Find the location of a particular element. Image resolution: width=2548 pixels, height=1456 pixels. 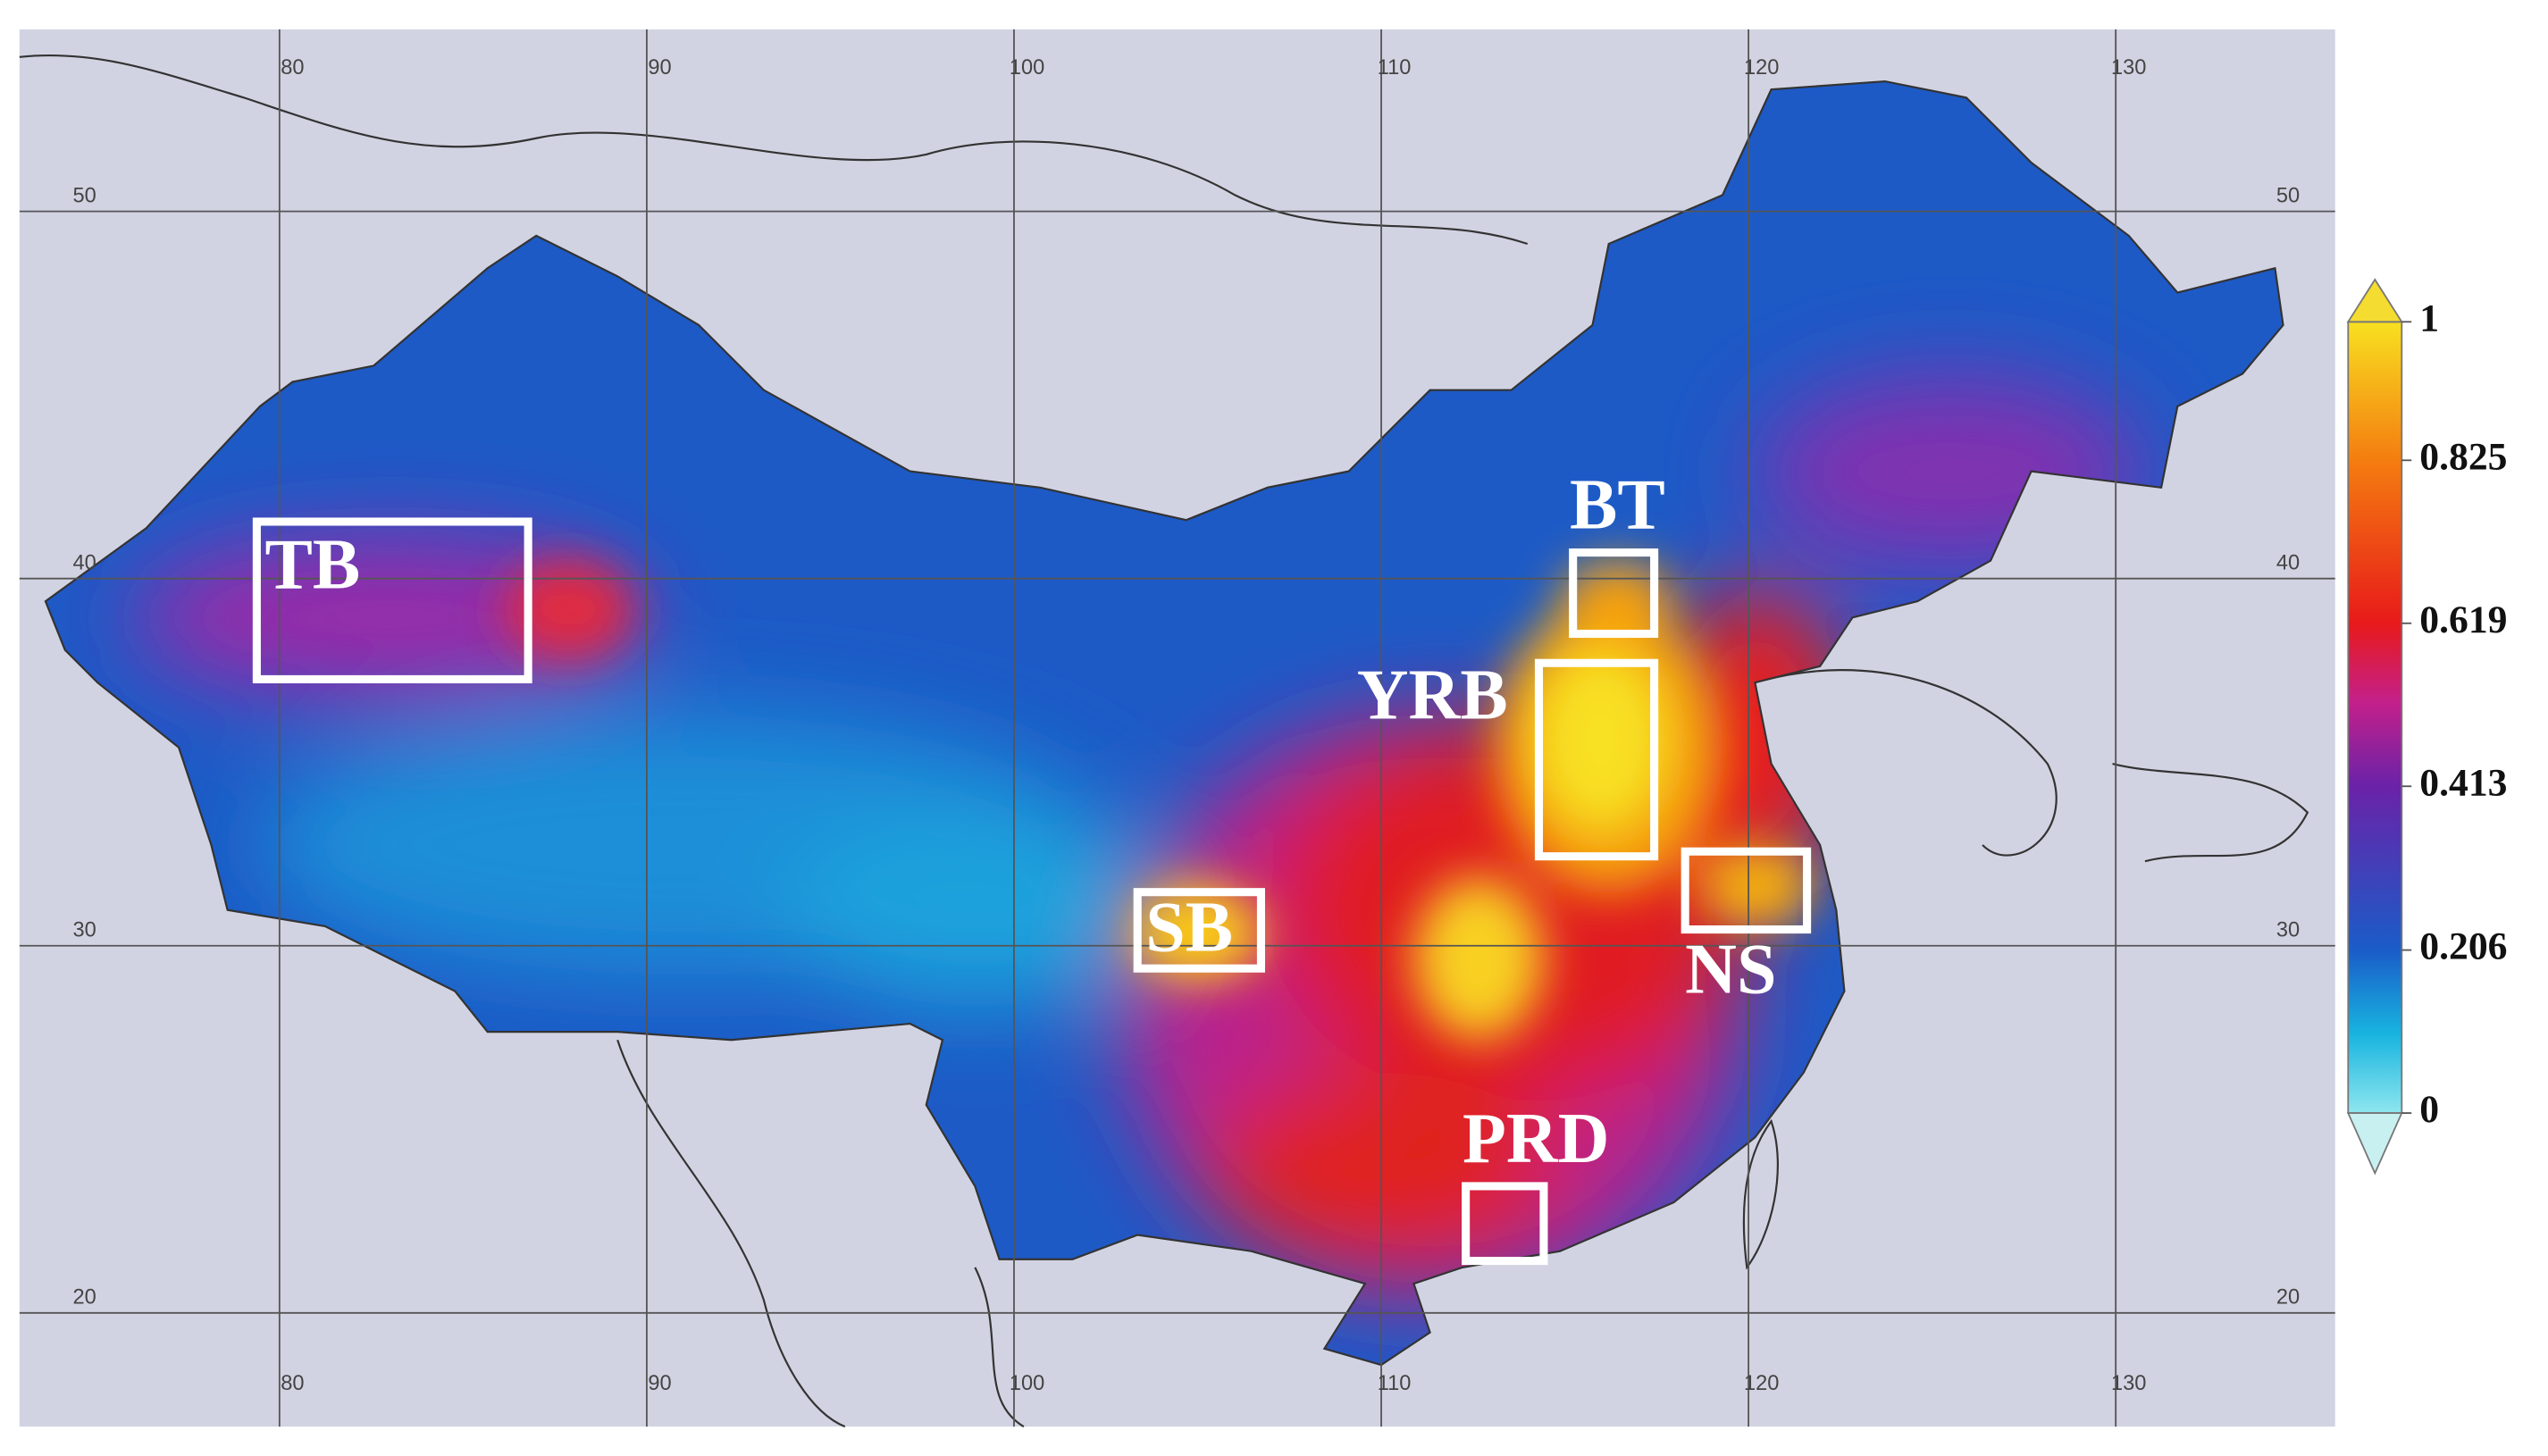

lat-label-right: 40 is located at coordinates (2288, 563).